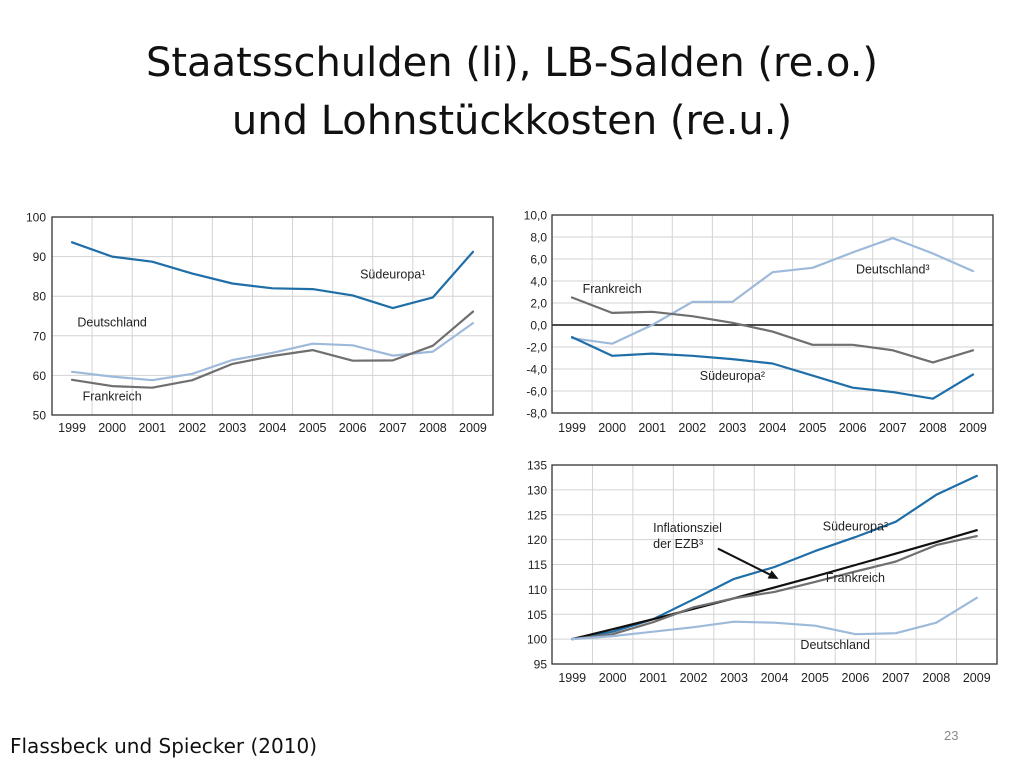 The width and height of the screenshot is (1024, 768). Describe the element at coordinates (977, 678) in the screenshot. I see `lohnstueckkosten-x-tick-label: 2009` at that location.